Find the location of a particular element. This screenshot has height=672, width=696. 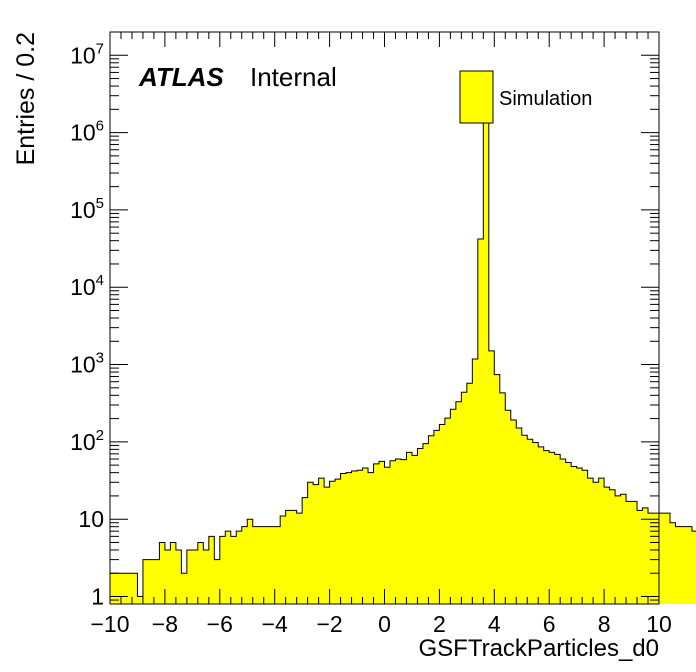

legend-swatch-simulation is located at coordinates (476, 97).